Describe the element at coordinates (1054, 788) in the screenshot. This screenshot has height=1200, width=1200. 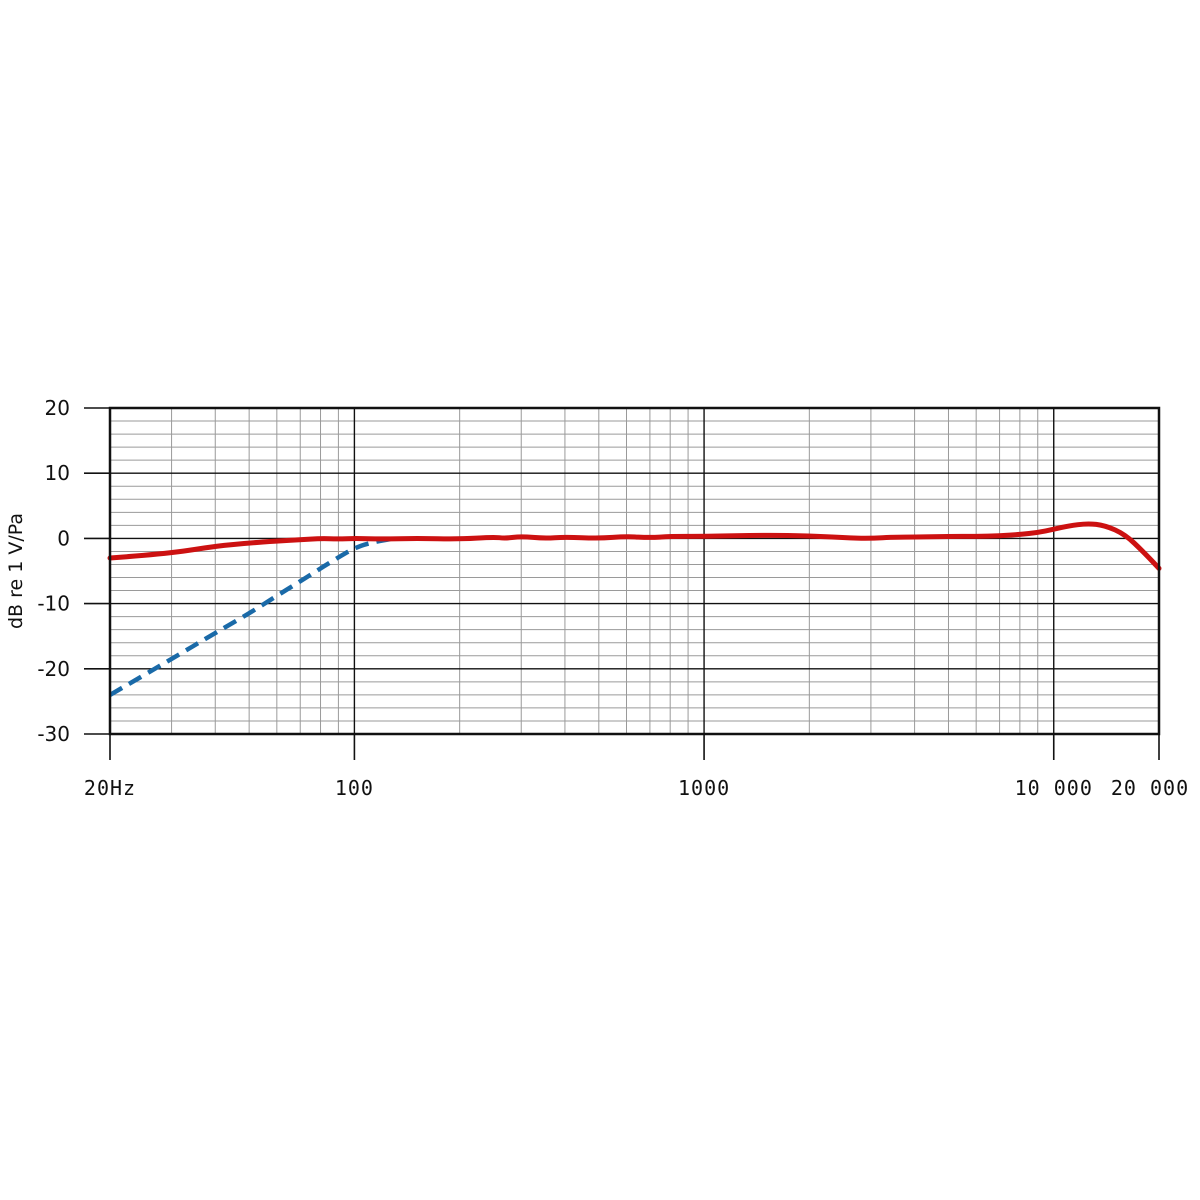
I see `x-tick-label: 10 000` at that location.